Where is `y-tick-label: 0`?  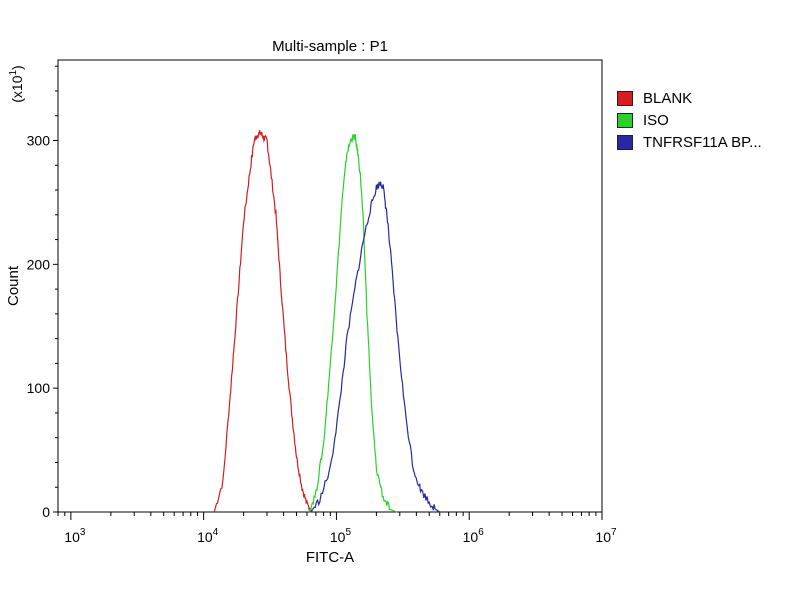
y-tick-label: 0 is located at coordinates (46, 512).